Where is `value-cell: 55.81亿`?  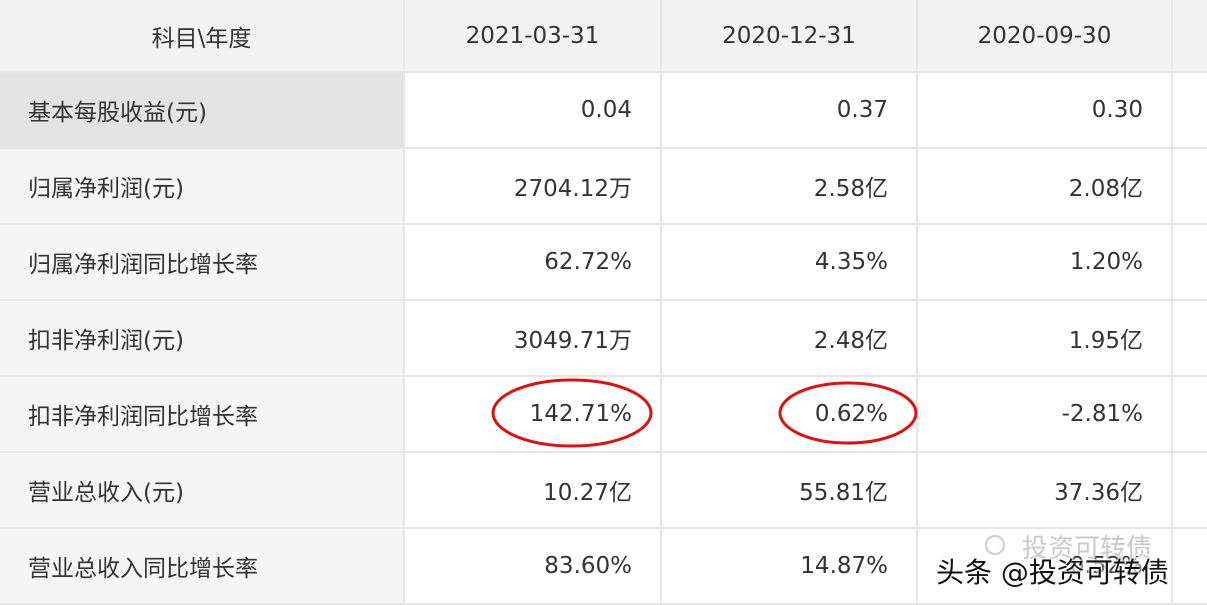
value-cell: 55.81亿 is located at coordinates (790, 491).